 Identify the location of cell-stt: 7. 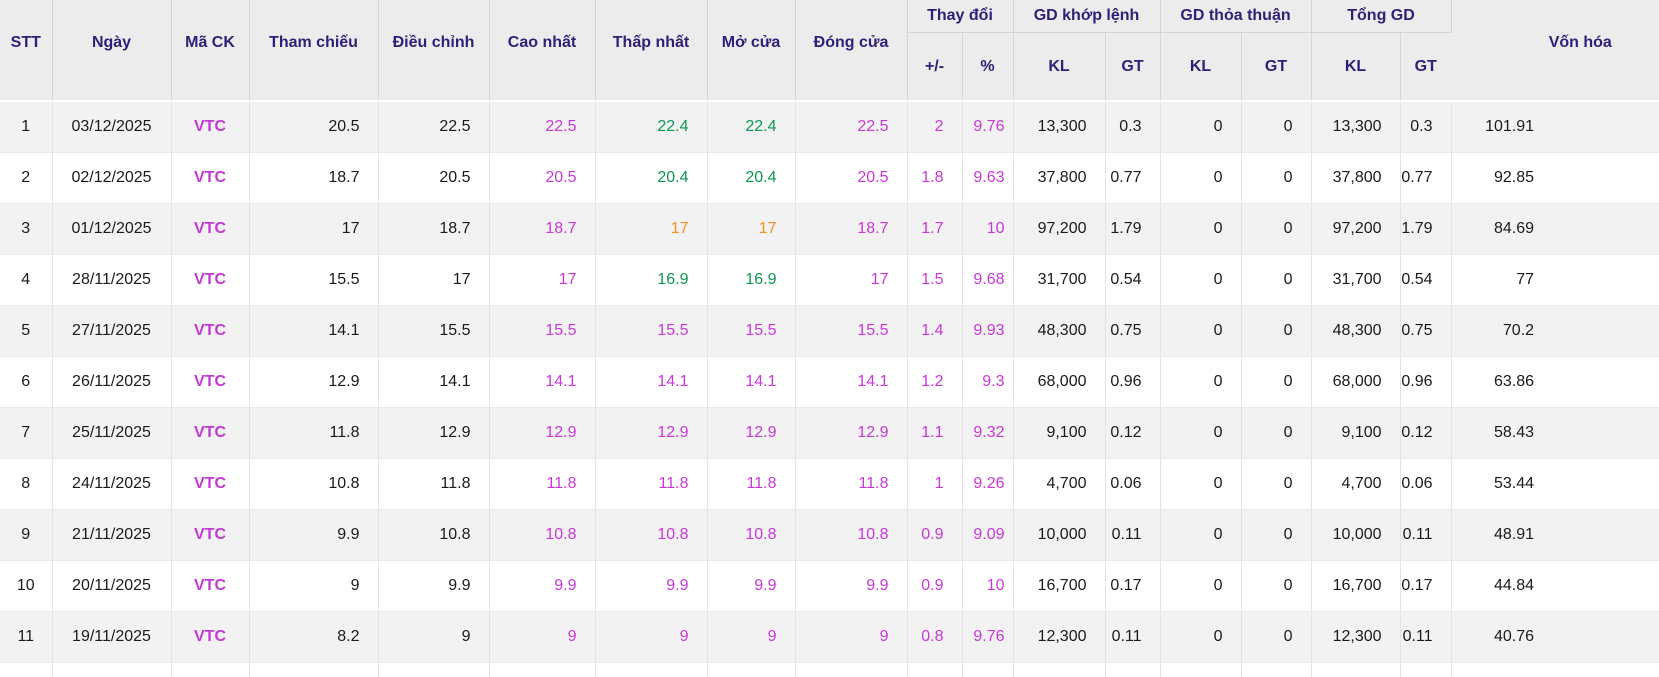
(26, 433).